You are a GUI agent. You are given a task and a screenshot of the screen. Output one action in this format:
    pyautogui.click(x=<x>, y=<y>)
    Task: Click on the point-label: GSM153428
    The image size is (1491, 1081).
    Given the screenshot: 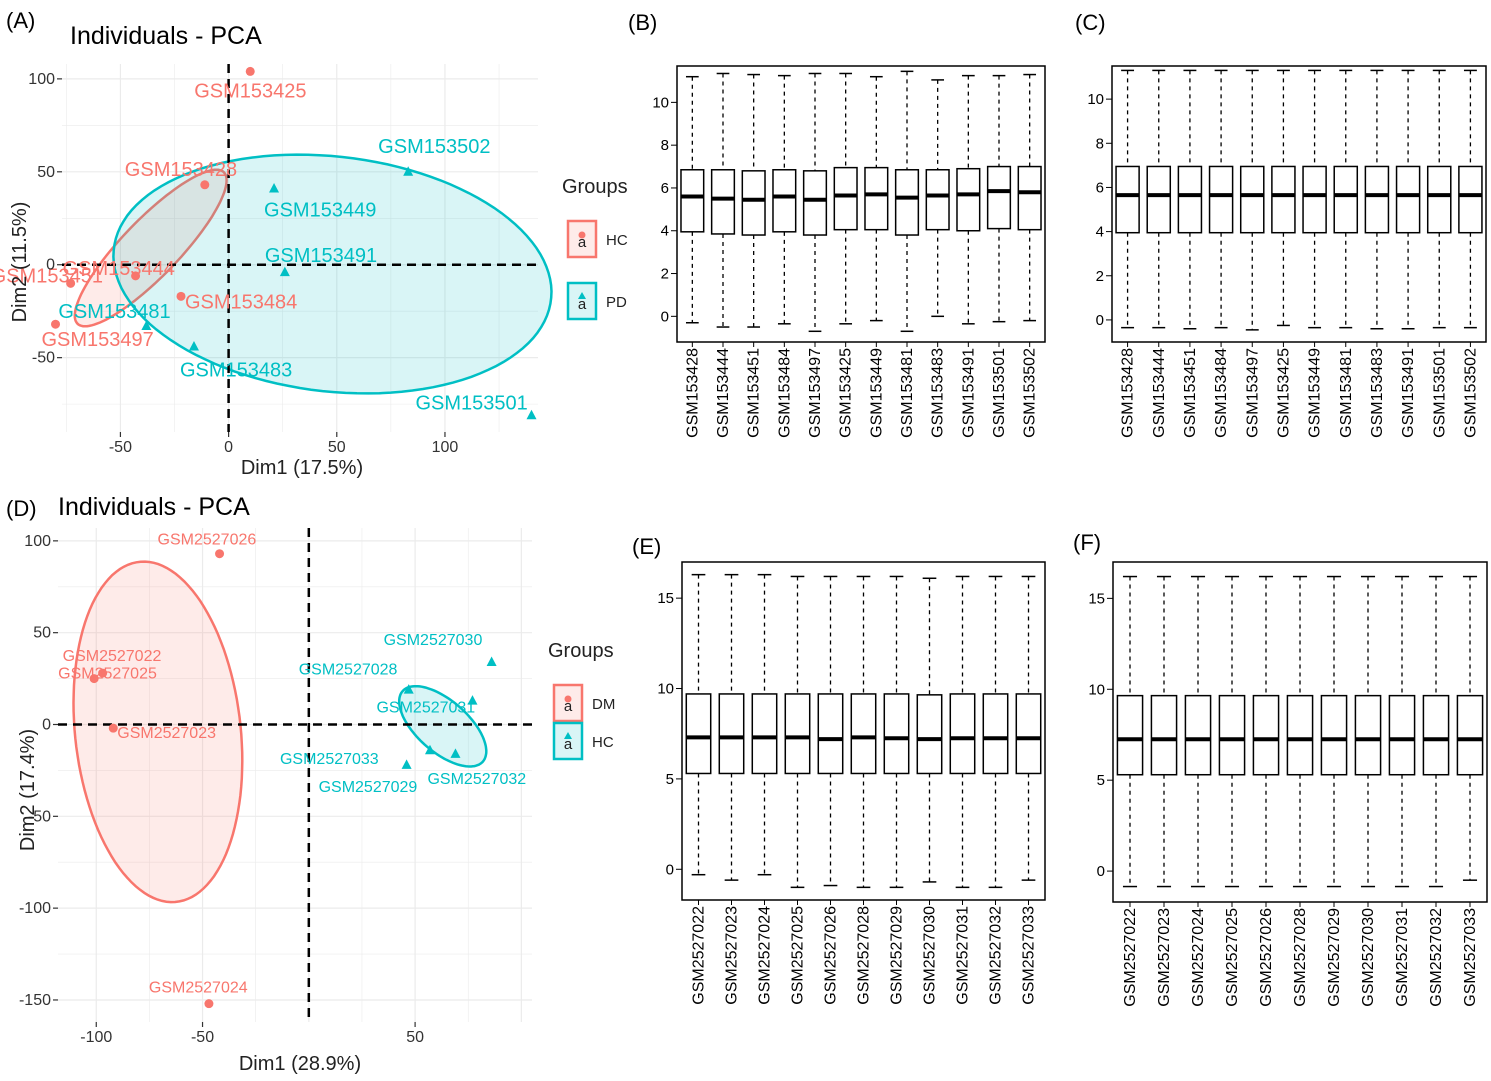 What is the action you would take?
    pyautogui.click(x=181, y=170)
    